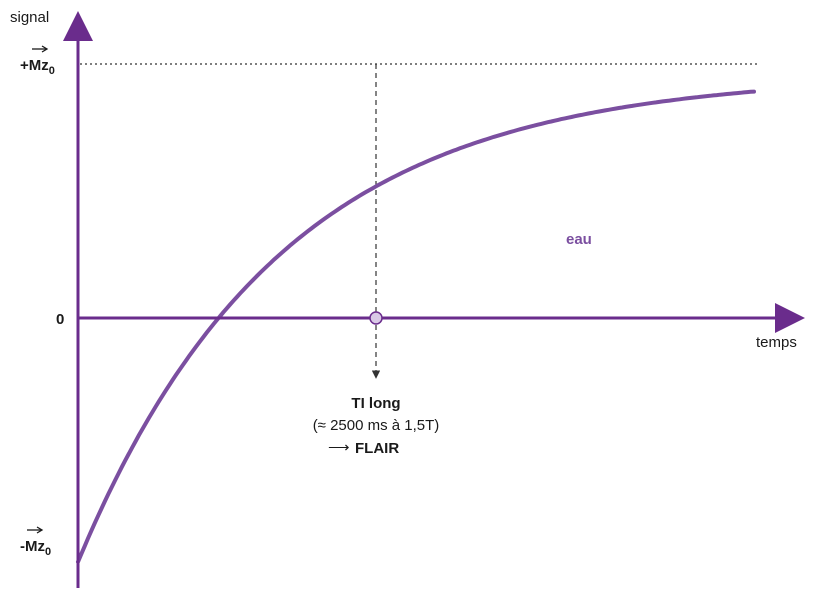  Describe the element at coordinates (376, 318) in the screenshot. I see `null-point-marker` at that location.